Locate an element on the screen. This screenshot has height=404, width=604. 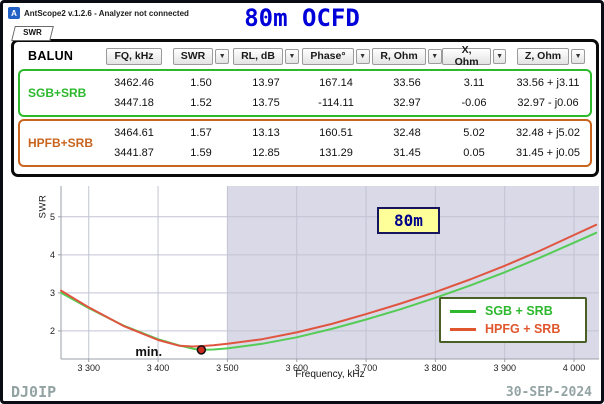
table-cell: 33.56 + j3.11 is located at coordinates (548, 83).